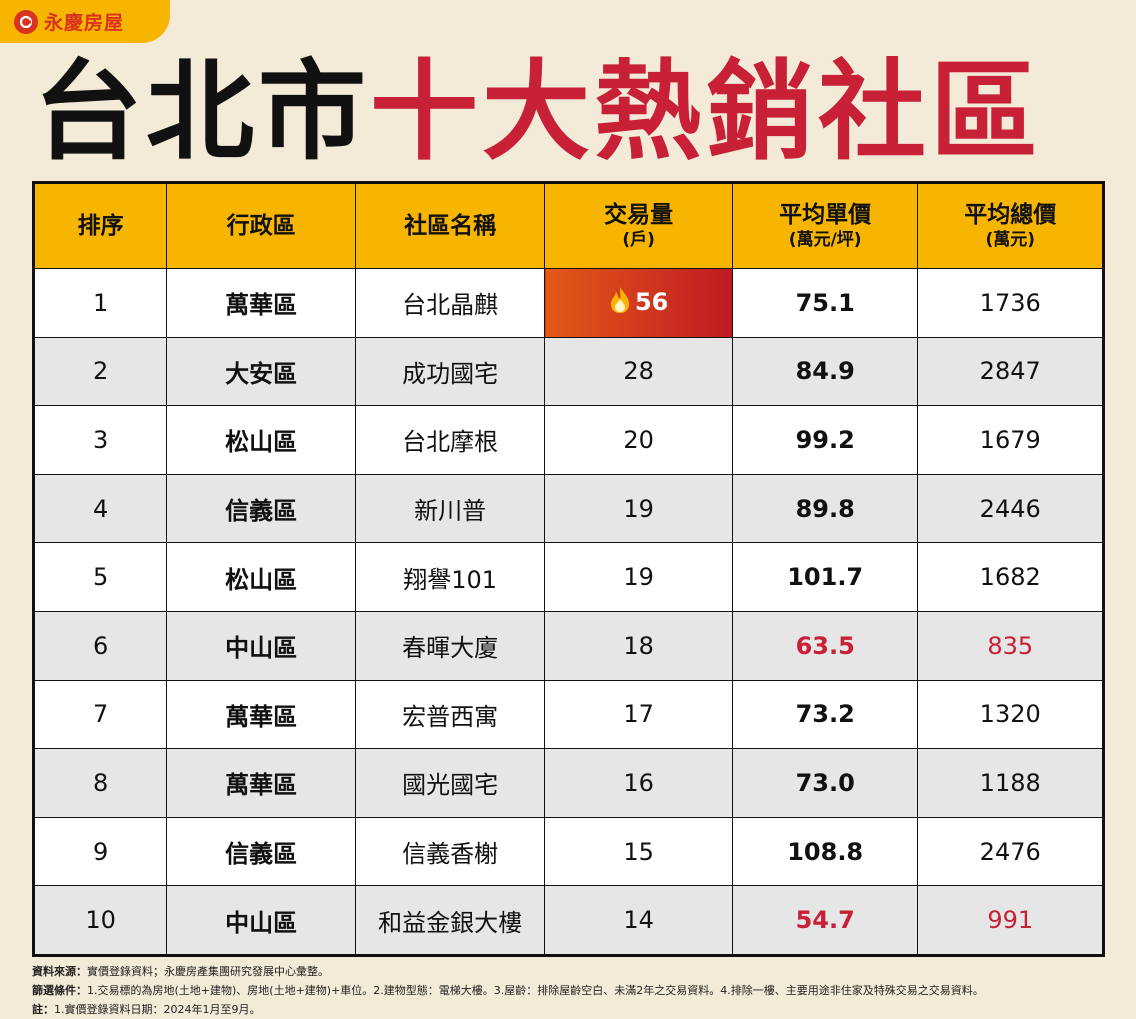 The height and width of the screenshot is (1019, 1136). What do you see at coordinates (638, 920) in the screenshot?
I see `volume-cell: 14` at bounding box center [638, 920].